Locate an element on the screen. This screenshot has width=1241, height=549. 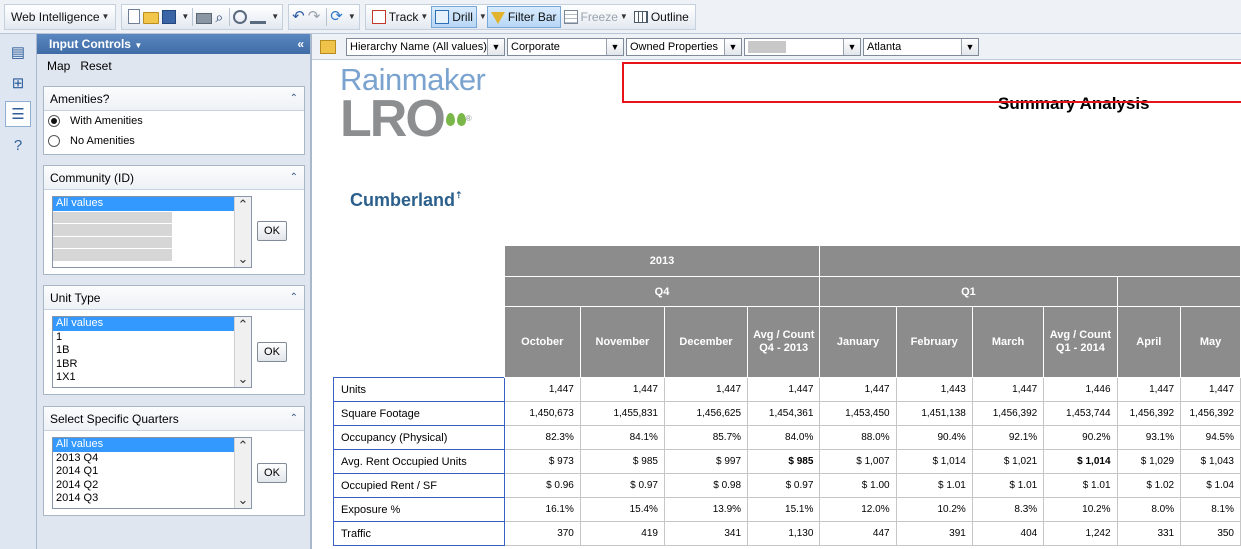
table-cell: 1,447 is located at coordinates (542, 389).